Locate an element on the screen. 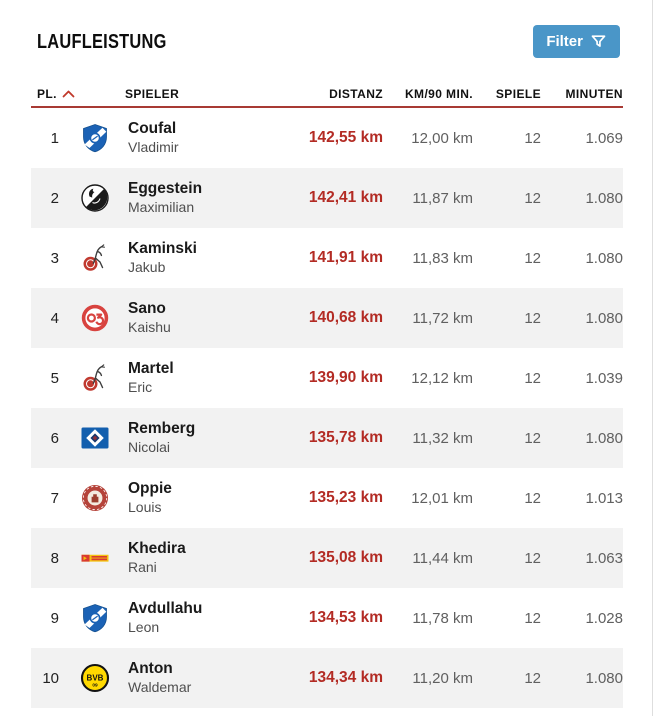 This screenshot has width=663, height=716. page-edge-divider is located at coordinates (652, 358).